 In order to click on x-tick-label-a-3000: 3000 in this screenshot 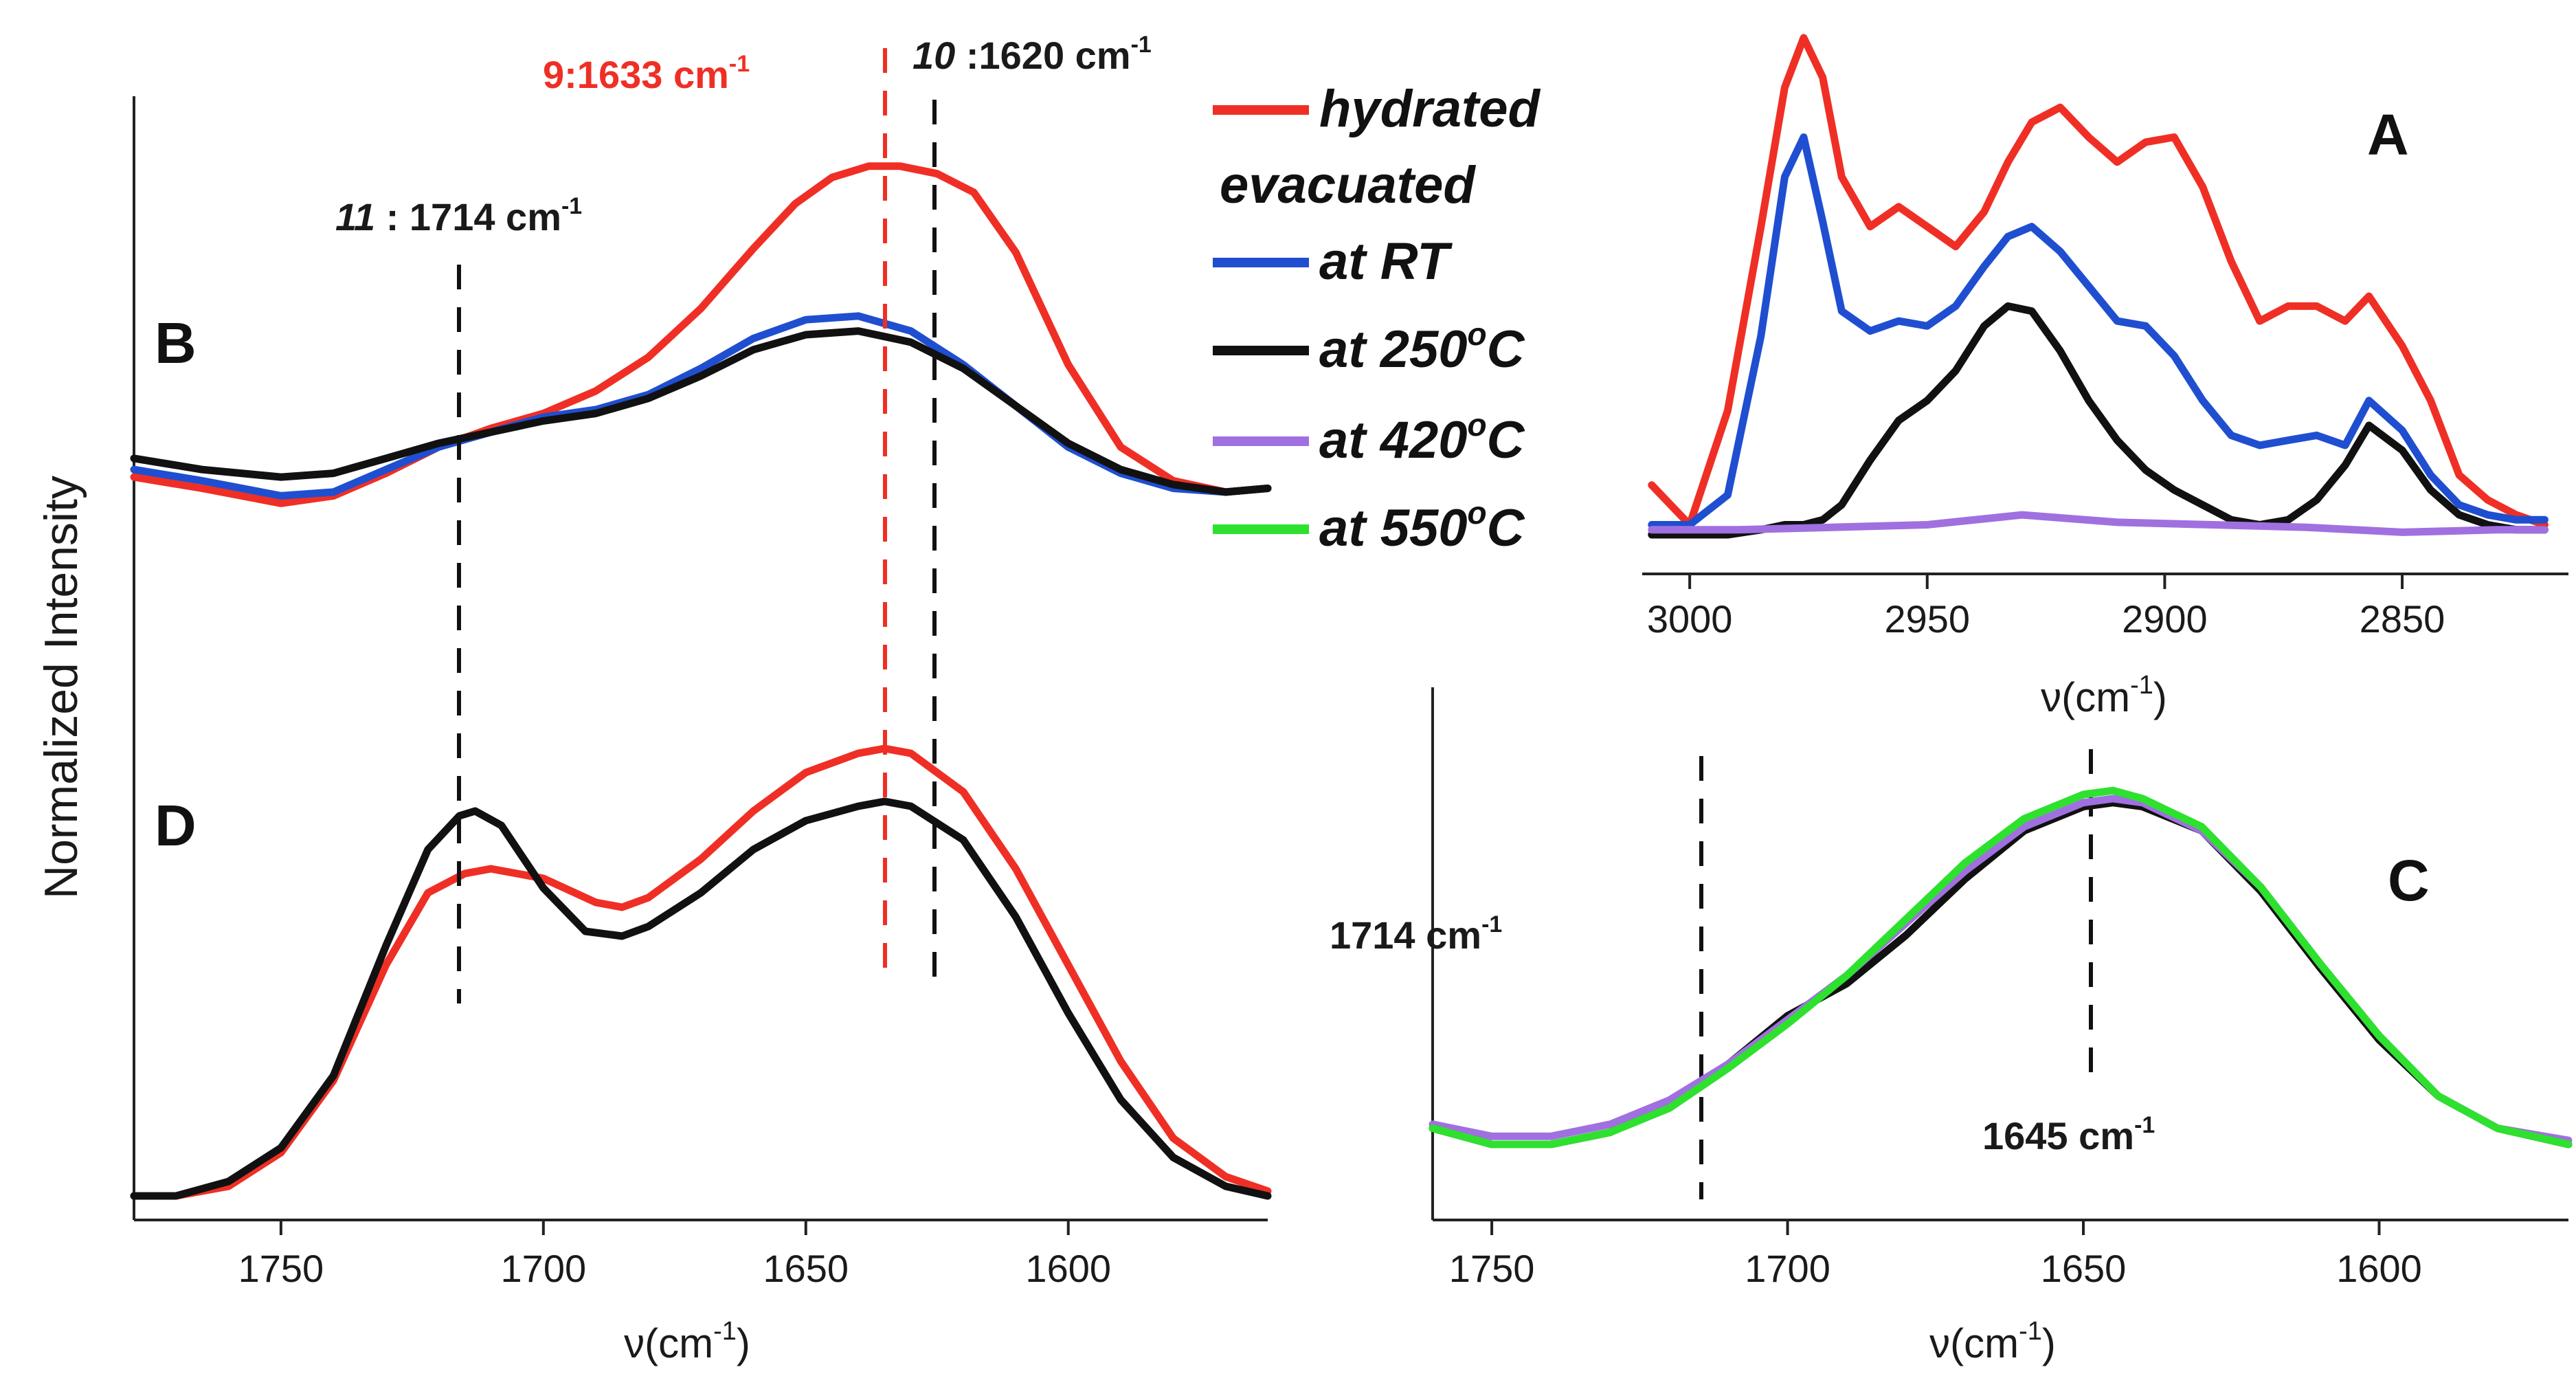, I will do `click(1690, 619)`.